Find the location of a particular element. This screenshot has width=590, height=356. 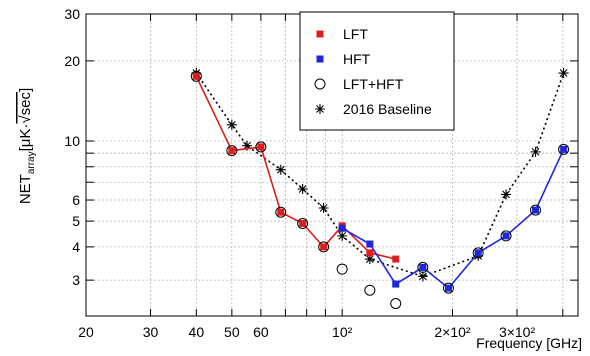

legend-item: 2016 Baseline is located at coordinates (373, 109).